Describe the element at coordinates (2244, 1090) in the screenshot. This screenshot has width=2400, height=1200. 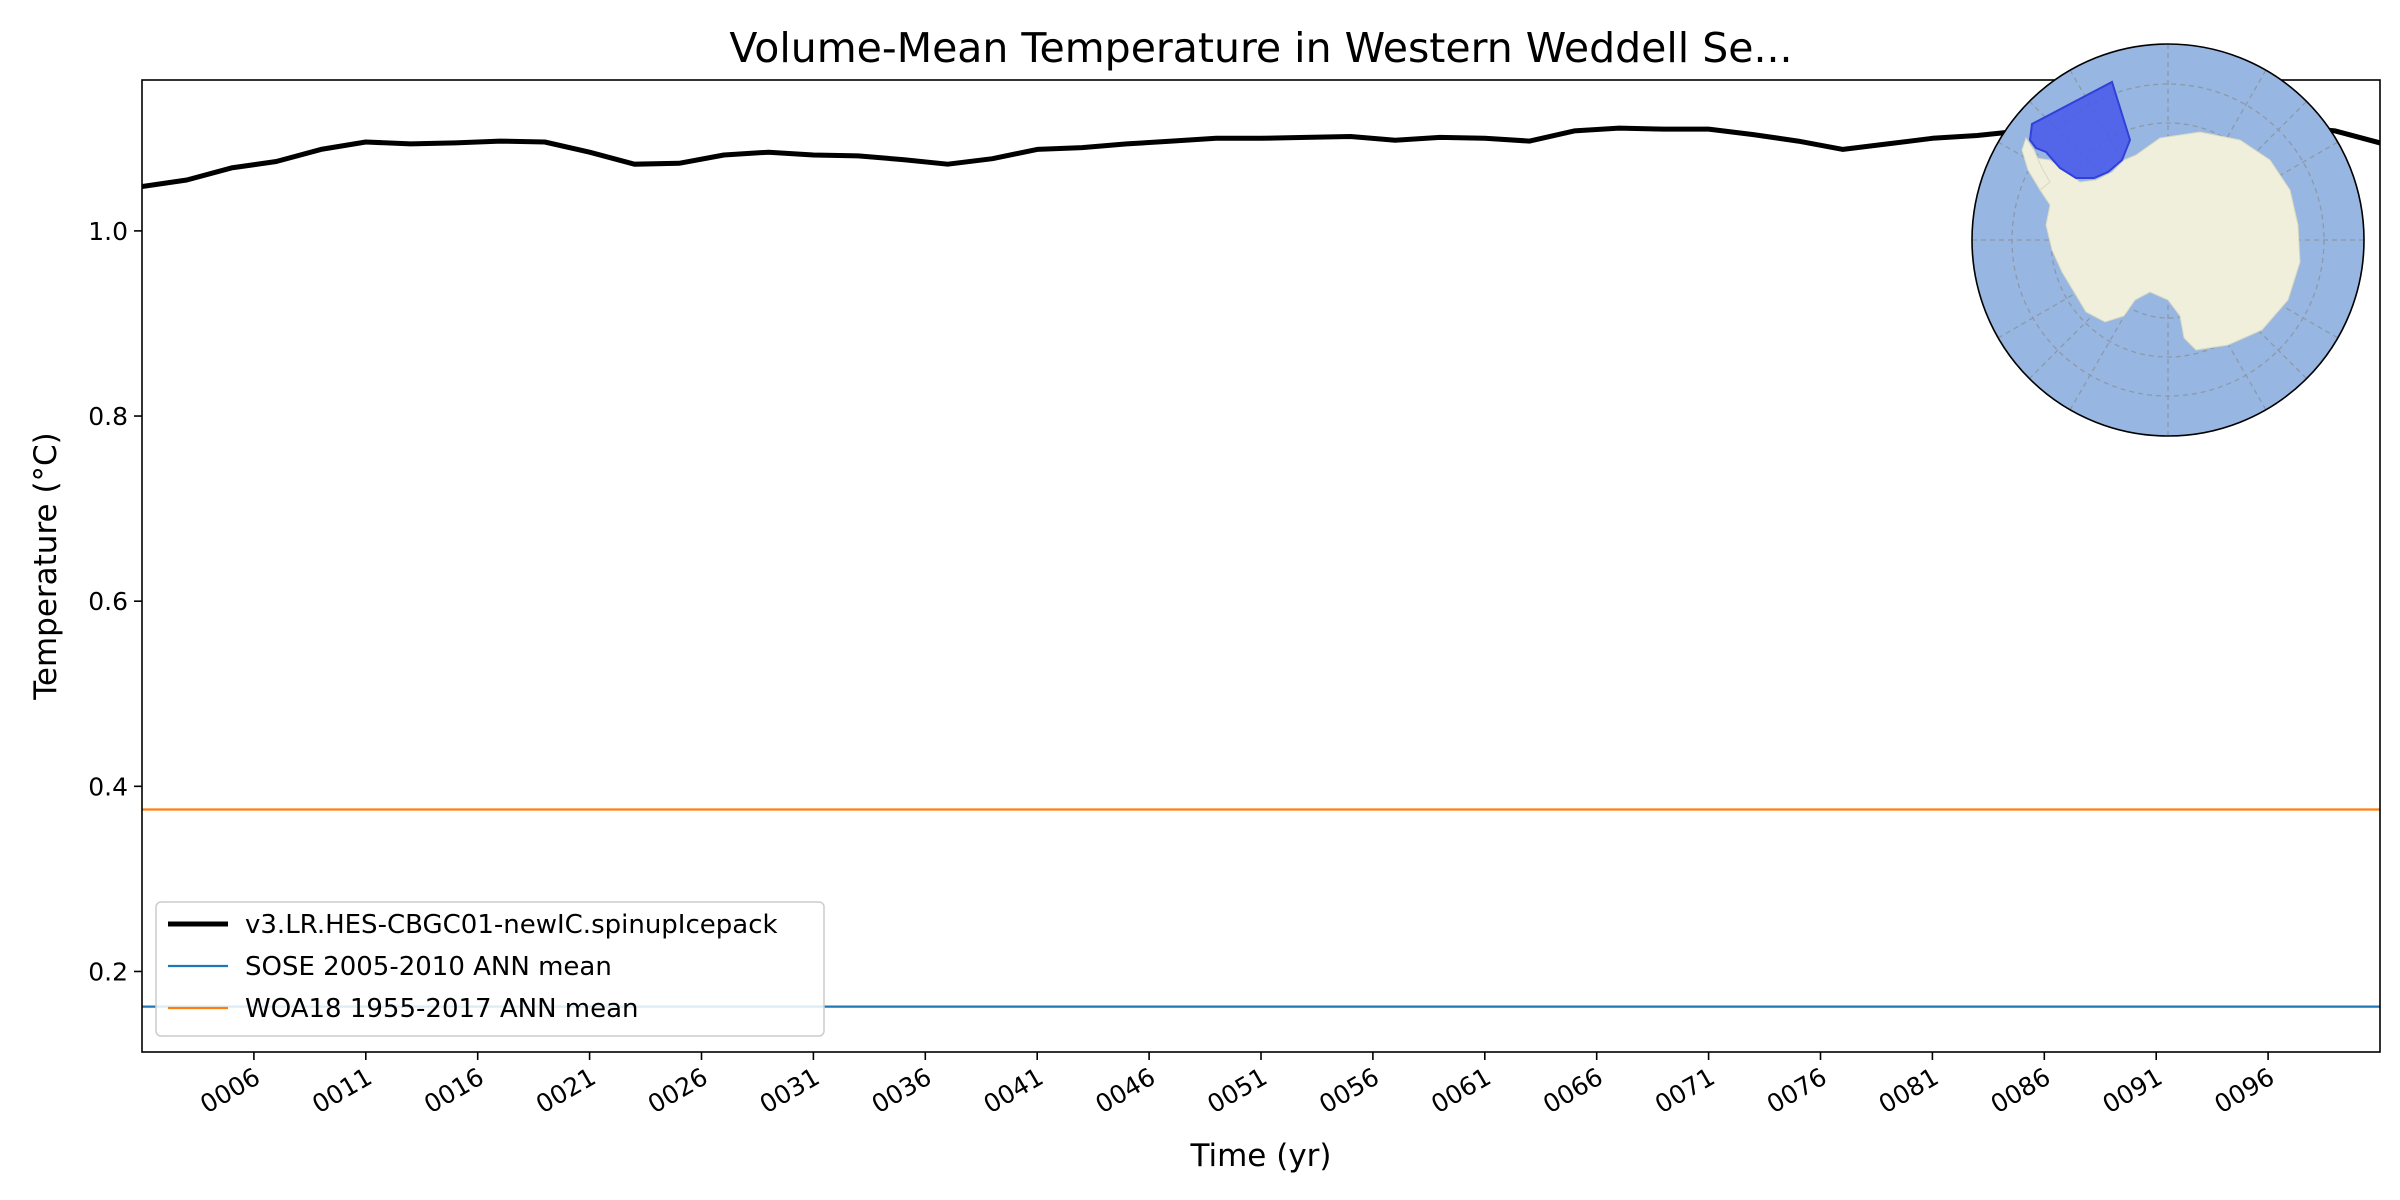
I see `x-tick-label: 0096` at that location.